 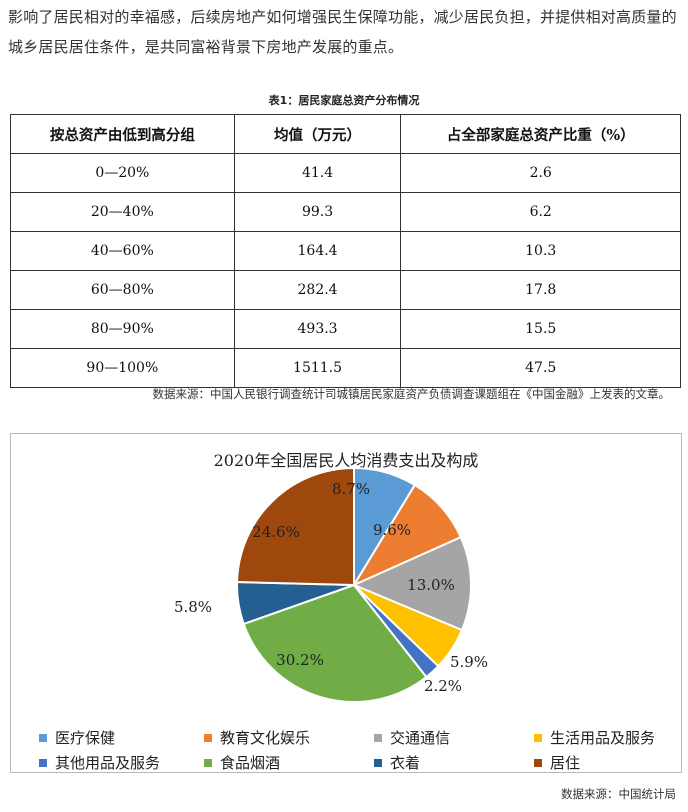 I want to click on data-label-education: 9.6%, so click(x=392, y=530).